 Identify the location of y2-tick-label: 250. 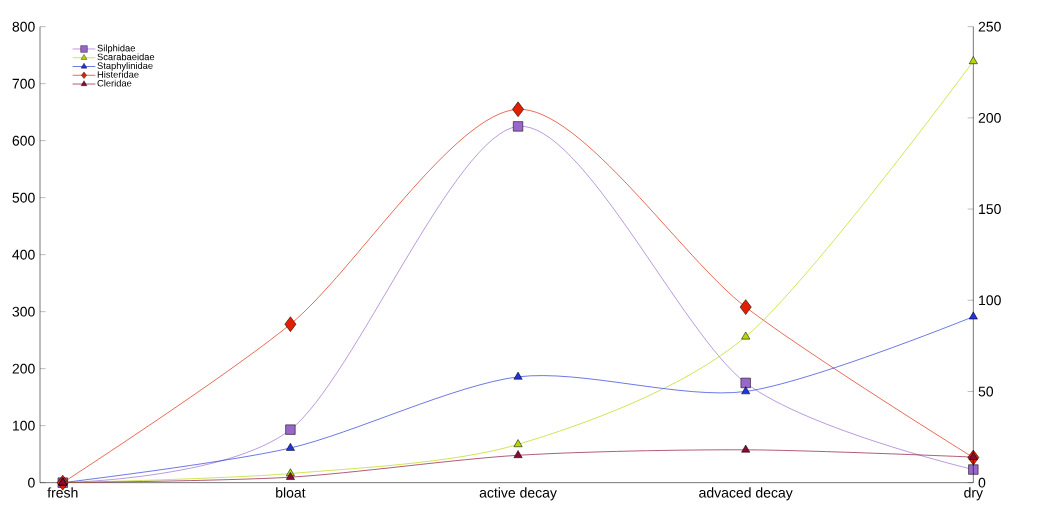
(989, 26).